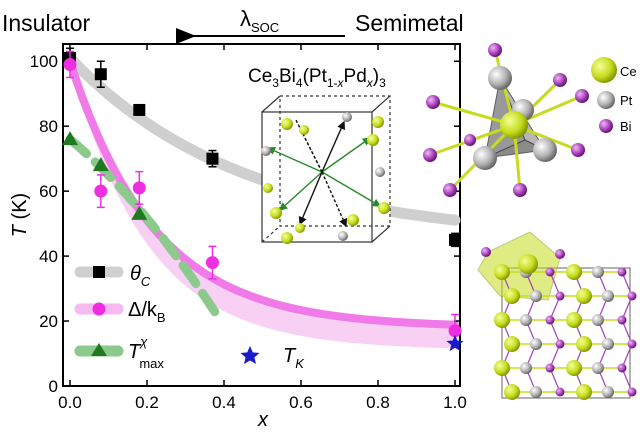 The height and width of the screenshot is (438, 640). Describe the element at coordinates (301, 402) in the screenshot. I see `x-tick-label: 0.6` at that location.